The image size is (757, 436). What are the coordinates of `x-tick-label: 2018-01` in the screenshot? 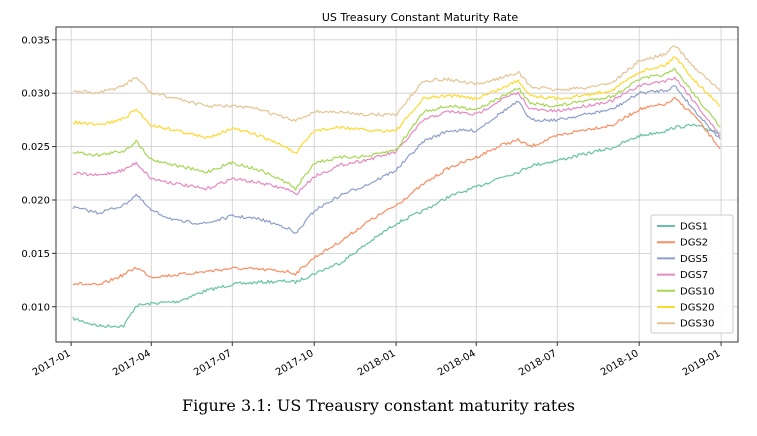 It's located at (377, 363).